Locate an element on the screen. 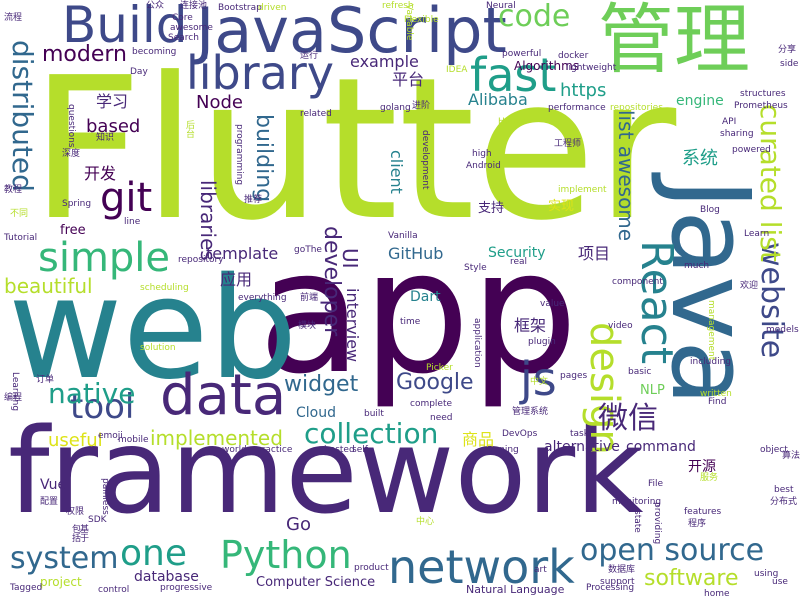 Image resolution: width=800 pixels, height=600 pixels. word: goThe is located at coordinates (308, 250).